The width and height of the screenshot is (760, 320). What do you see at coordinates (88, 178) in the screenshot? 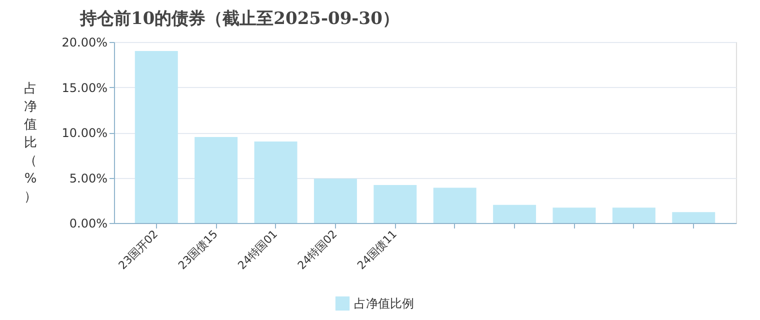
I see `y-tick-label: 5.00%` at bounding box center [88, 178].